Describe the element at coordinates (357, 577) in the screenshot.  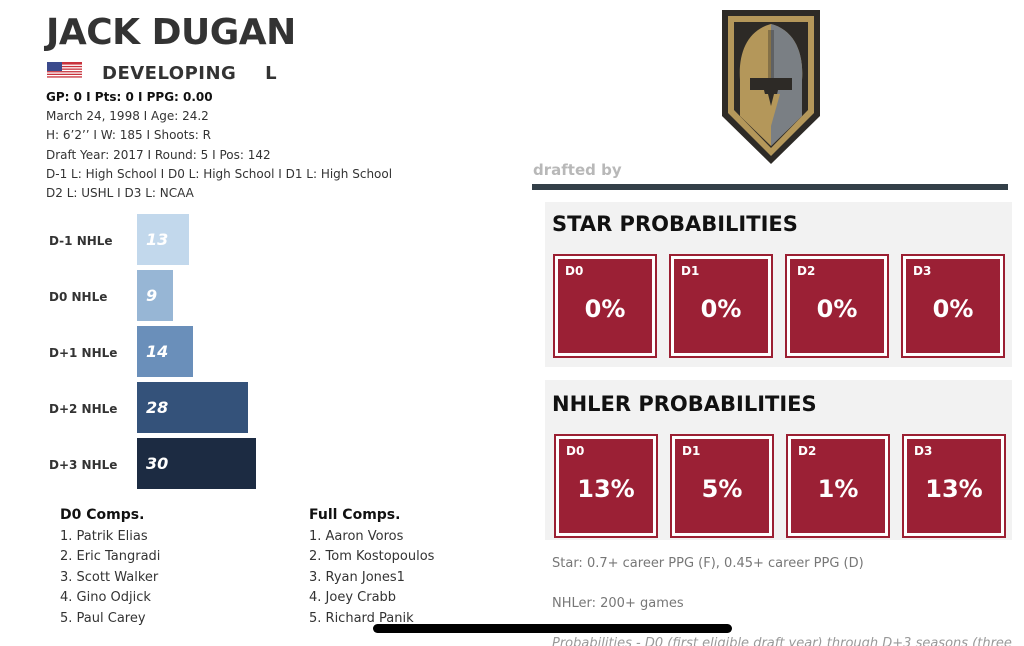
I see `full-comp-item: 3. Ryan Jones1` at that location.